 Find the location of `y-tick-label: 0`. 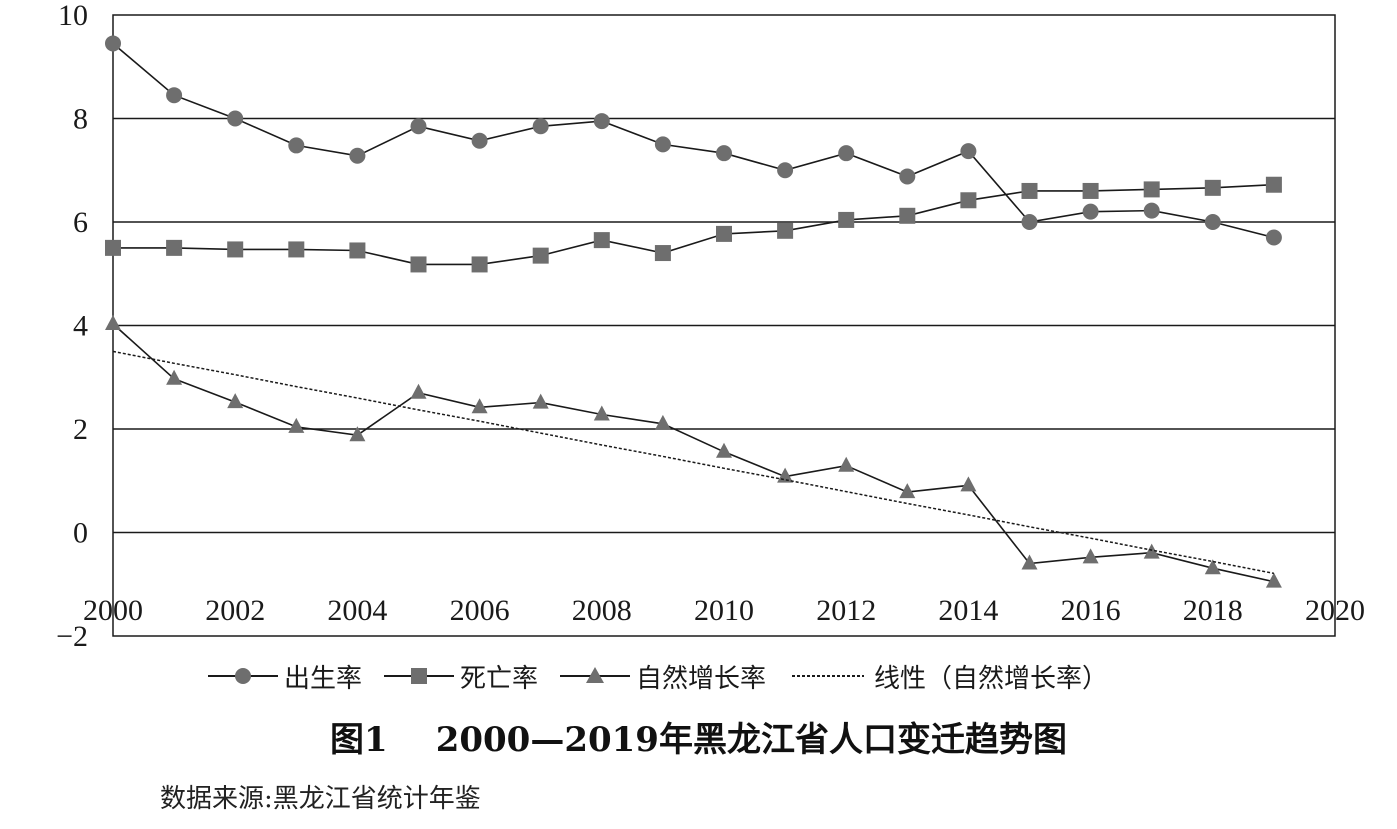

y-tick-label: 0 is located at coordinates (80, 533).